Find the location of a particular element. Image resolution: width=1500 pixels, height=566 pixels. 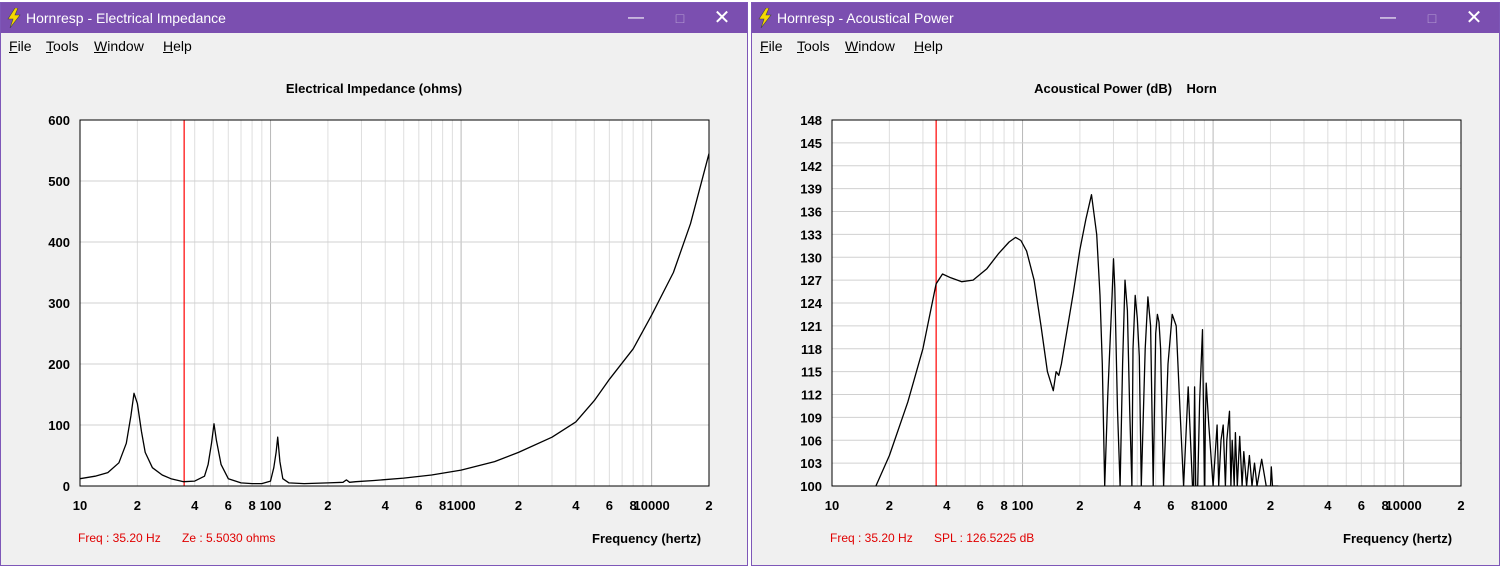

y-tick-label: 127 is located at coordinates (811, 280).